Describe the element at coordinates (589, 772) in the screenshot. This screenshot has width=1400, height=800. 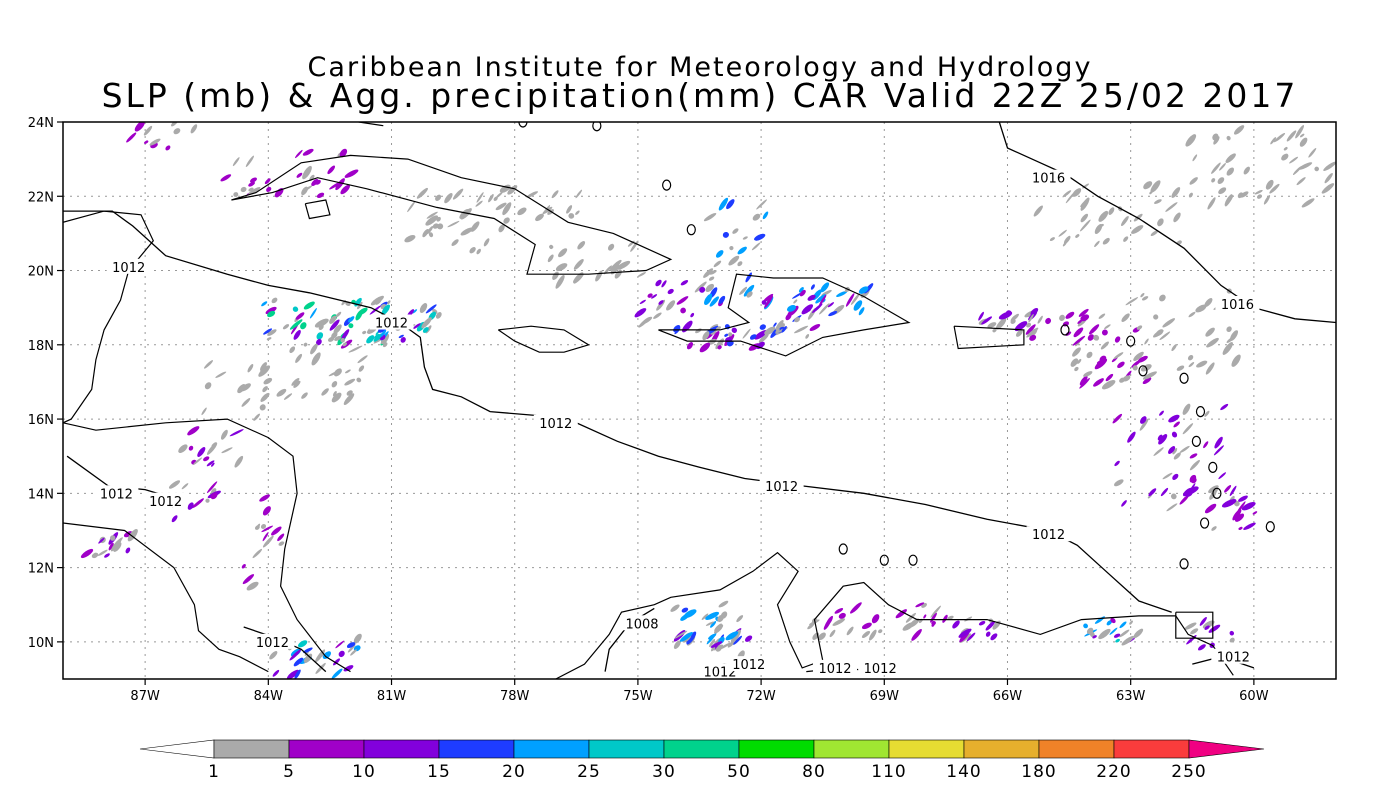
I see `colorbar-label: 25` at that location.